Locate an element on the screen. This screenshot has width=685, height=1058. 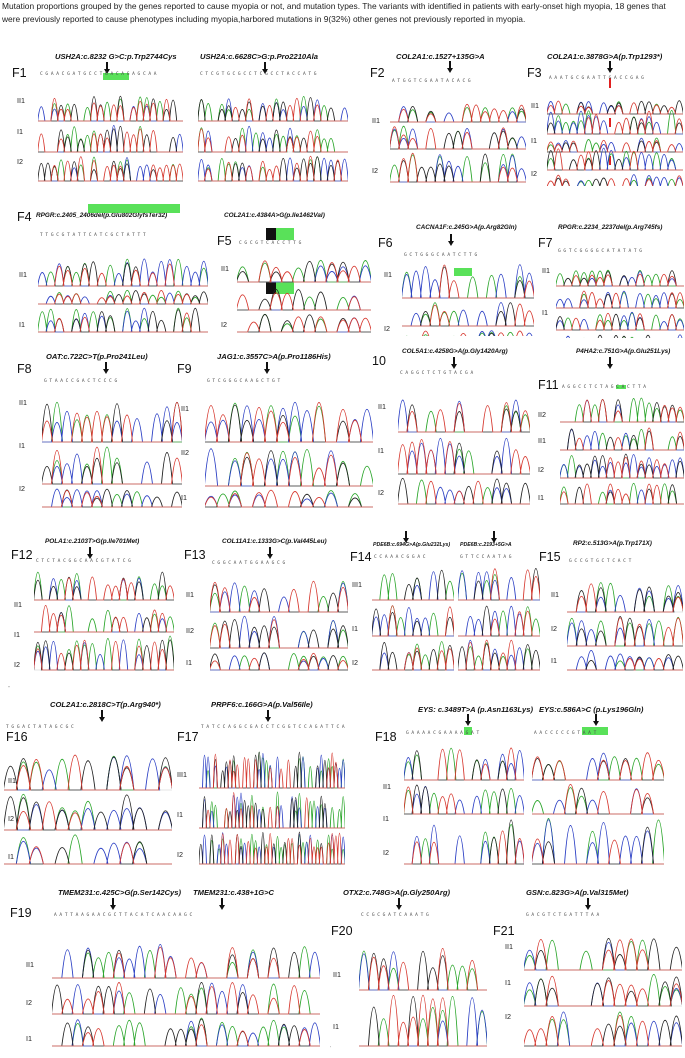
mutation-label: COL2A1:c.4384A>G(p.Ile1462Val) is located at coordinates (274, 215).